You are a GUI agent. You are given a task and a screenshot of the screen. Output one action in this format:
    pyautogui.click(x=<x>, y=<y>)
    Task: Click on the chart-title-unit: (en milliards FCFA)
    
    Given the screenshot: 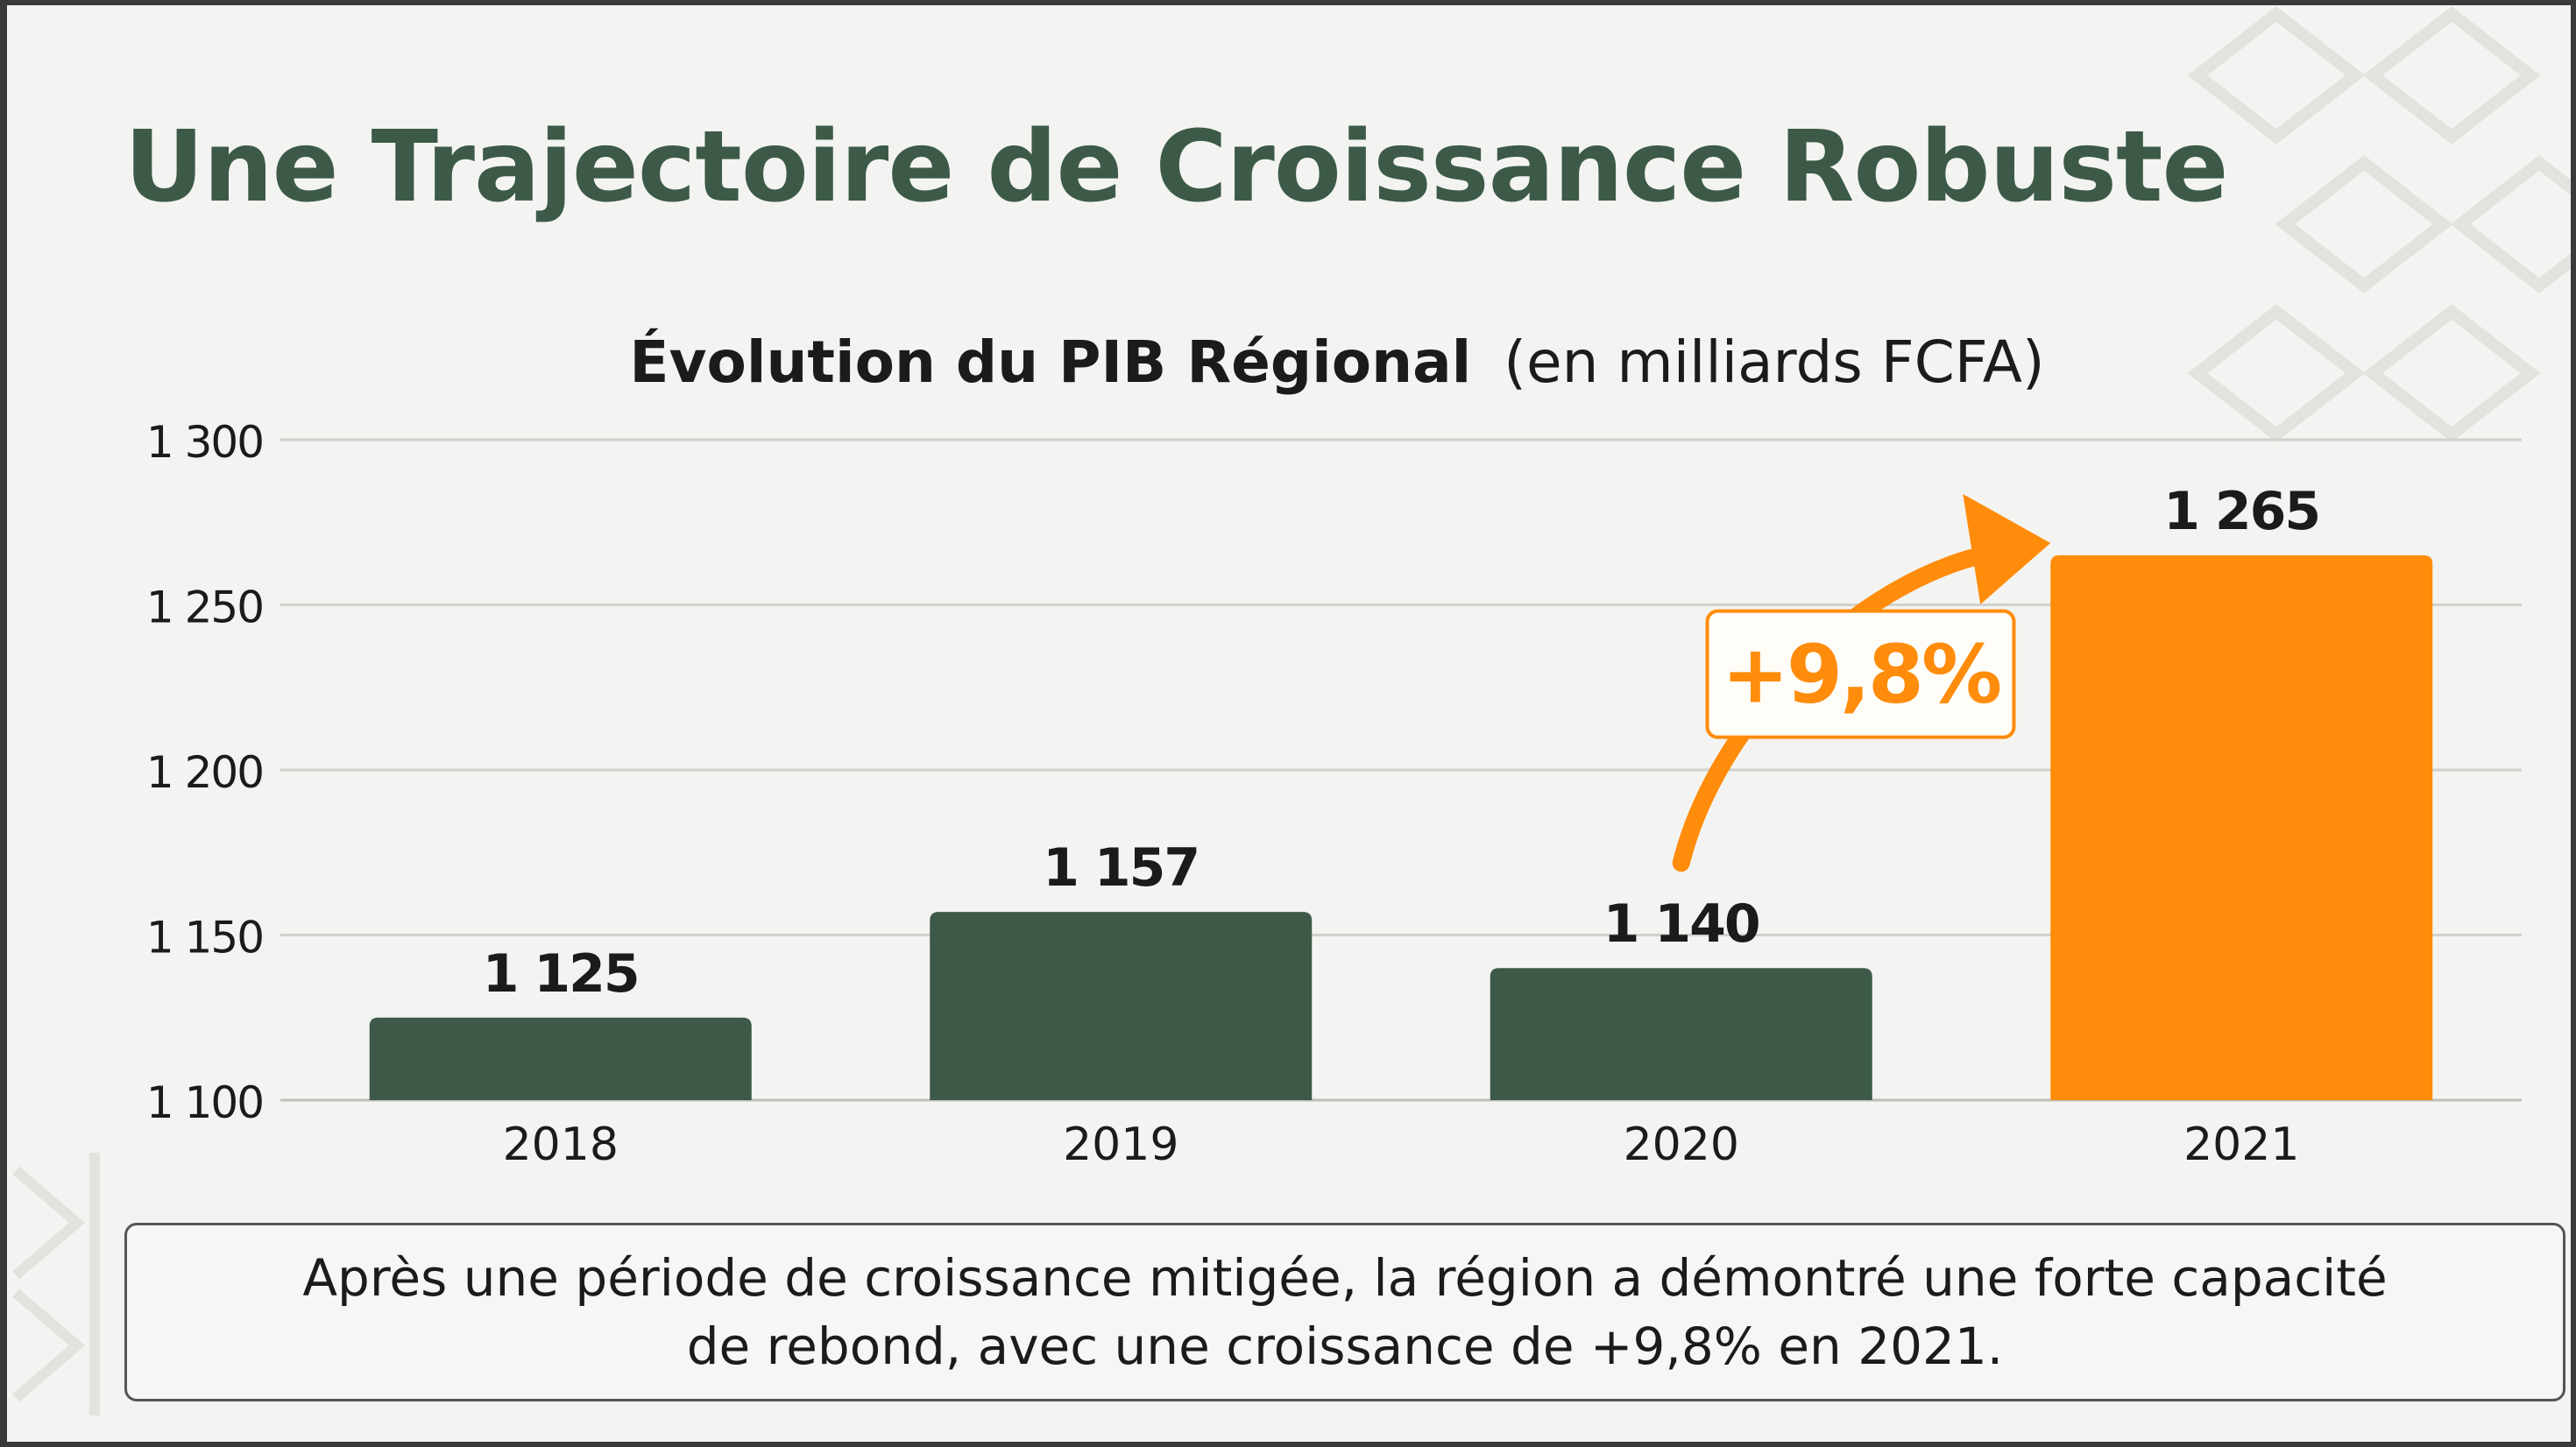 What is the action you would take?
    pyautogui.click(x=1774, y=362)
    